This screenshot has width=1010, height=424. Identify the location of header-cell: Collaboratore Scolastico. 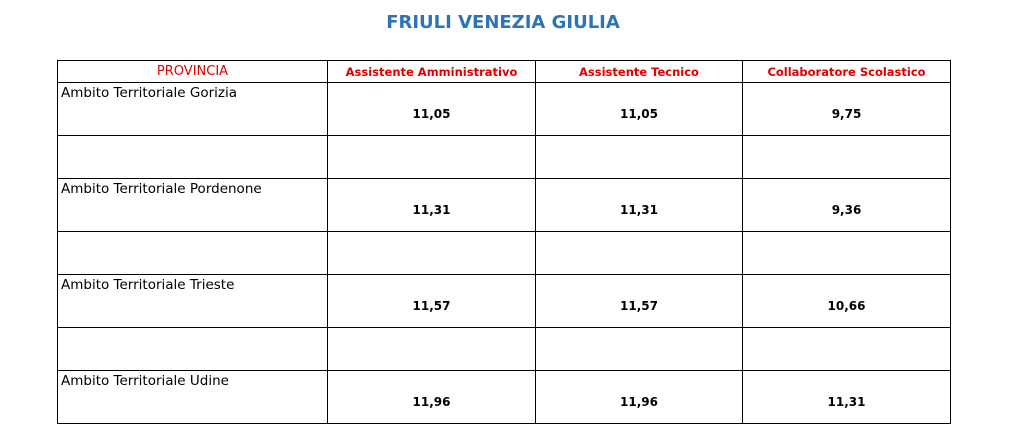
(846, 71).